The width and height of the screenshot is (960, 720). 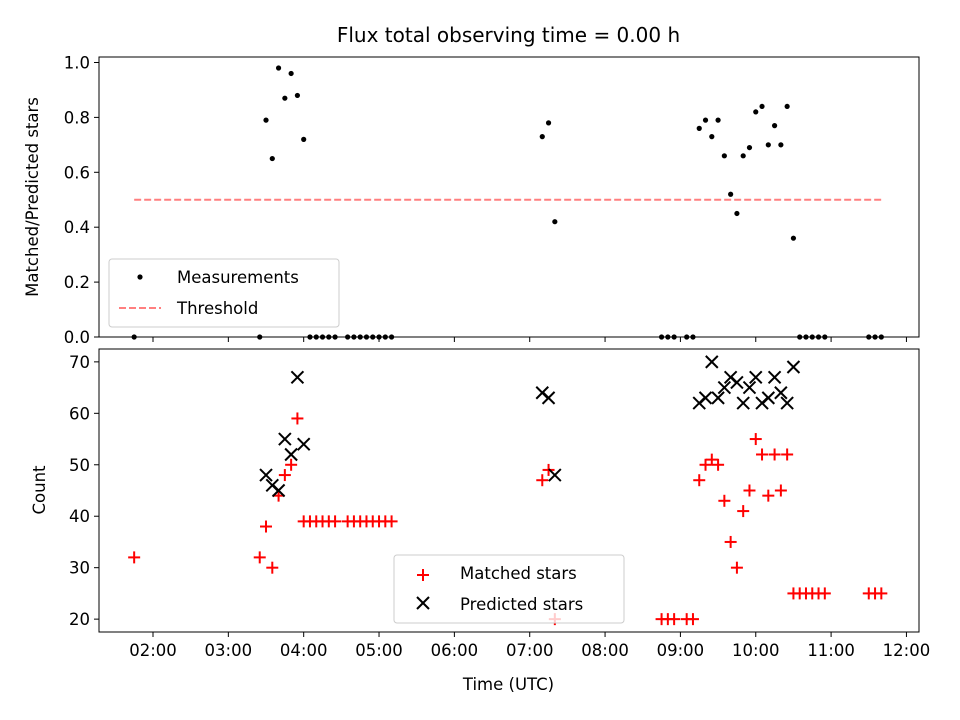 I want to click on x-tick-label: 02:00, so click(x=153, y=650).